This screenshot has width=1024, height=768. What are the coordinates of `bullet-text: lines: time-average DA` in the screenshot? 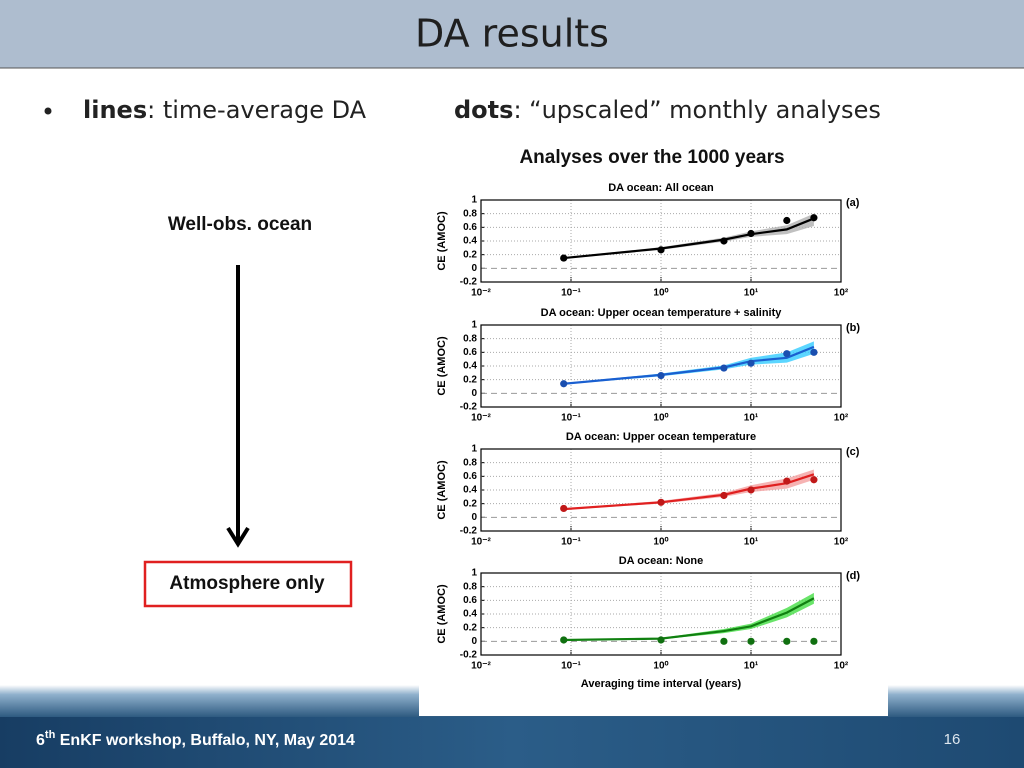 It's located at (225, 110).